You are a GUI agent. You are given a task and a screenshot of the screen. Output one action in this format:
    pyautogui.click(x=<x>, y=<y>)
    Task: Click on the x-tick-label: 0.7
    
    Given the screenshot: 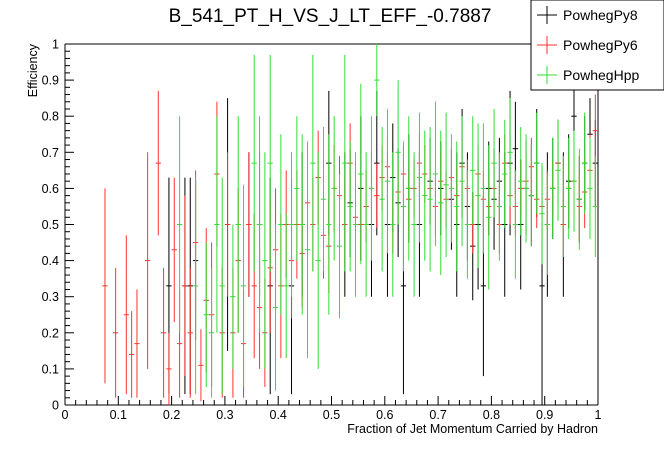 What is the action you would take?
    pyautogui.click(x=437, y=415)
    